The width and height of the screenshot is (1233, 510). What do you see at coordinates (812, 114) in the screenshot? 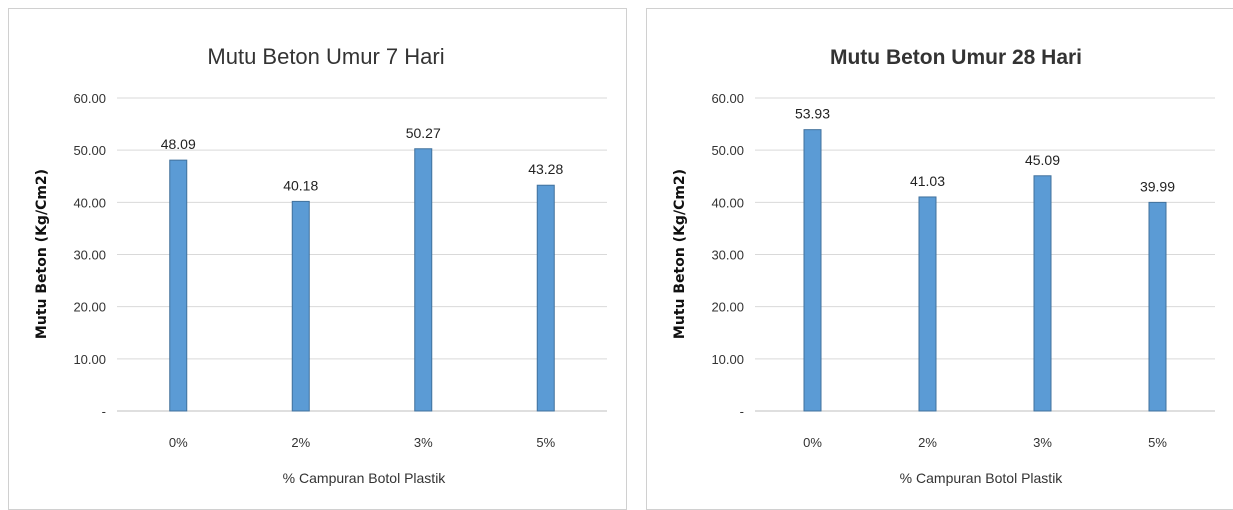
I see `data-label: 53.93` at bounding box center [812, 114].